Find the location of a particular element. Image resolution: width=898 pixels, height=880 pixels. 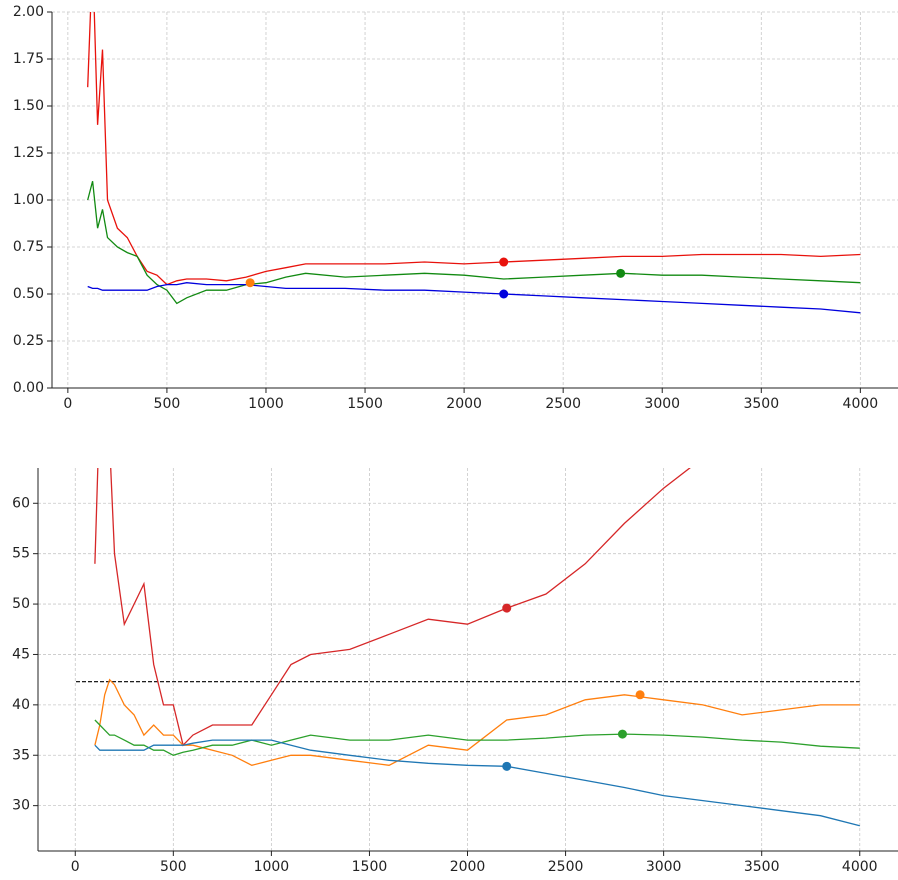

y-tick-label: 2.00 is located at coordinates (28, 12).